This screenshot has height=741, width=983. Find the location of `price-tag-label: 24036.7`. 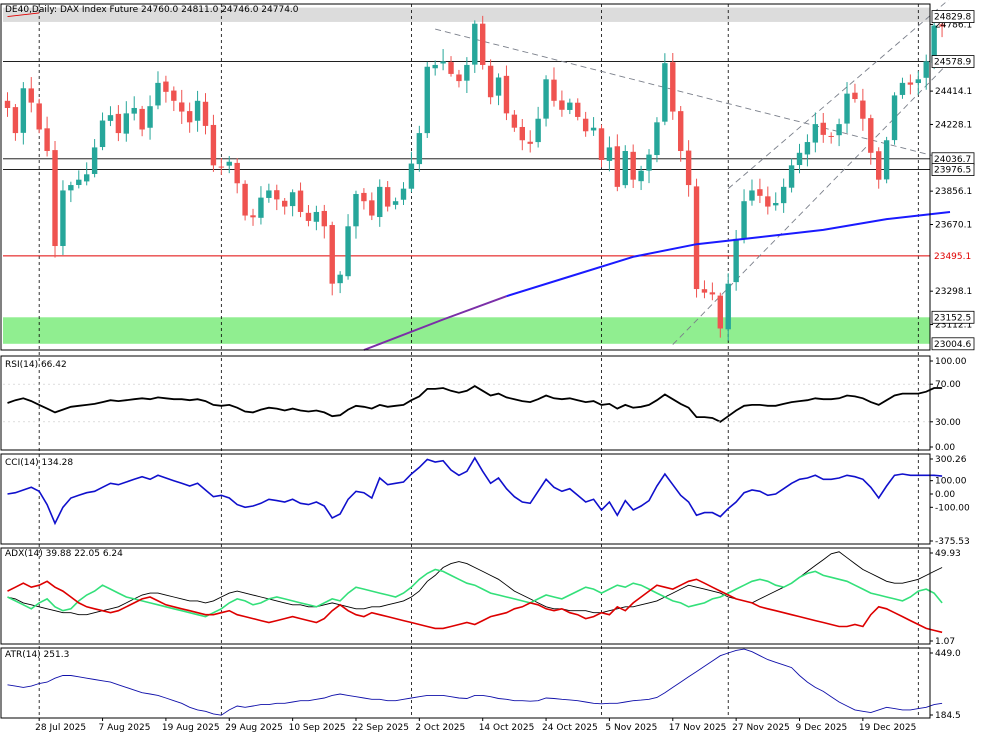

price-tag-label: 24036.7 is located at coordinates (952, 160).